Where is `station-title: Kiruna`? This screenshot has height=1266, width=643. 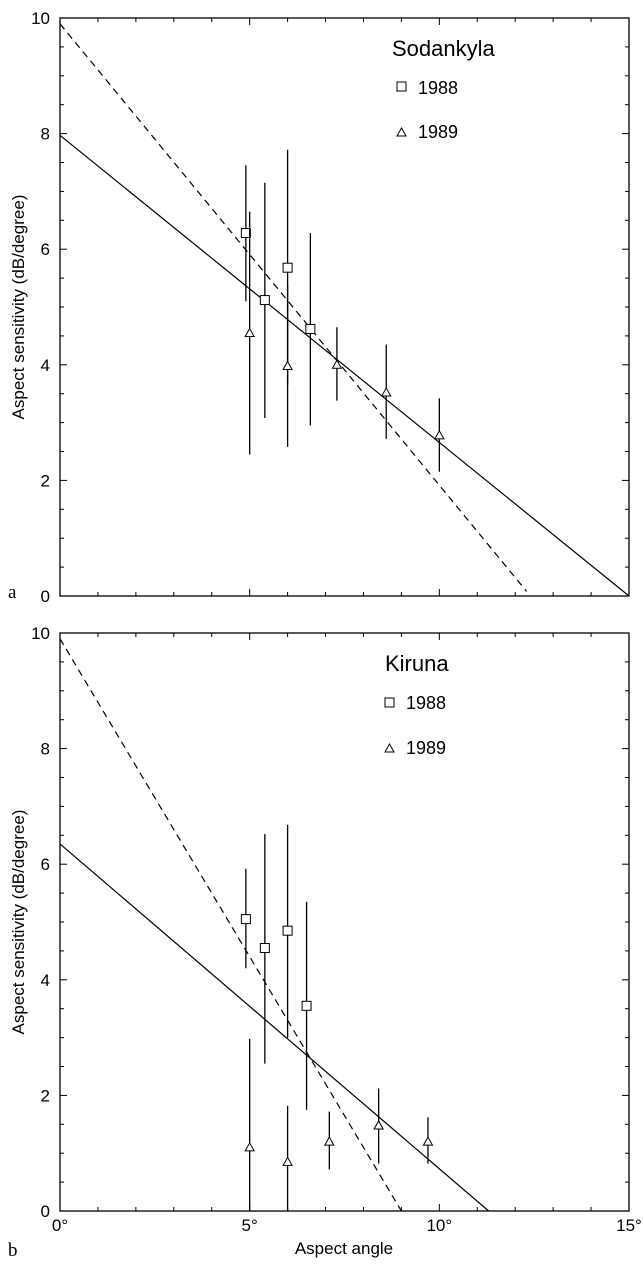 station-title: Kiruna is located at coordinates (417, 663).